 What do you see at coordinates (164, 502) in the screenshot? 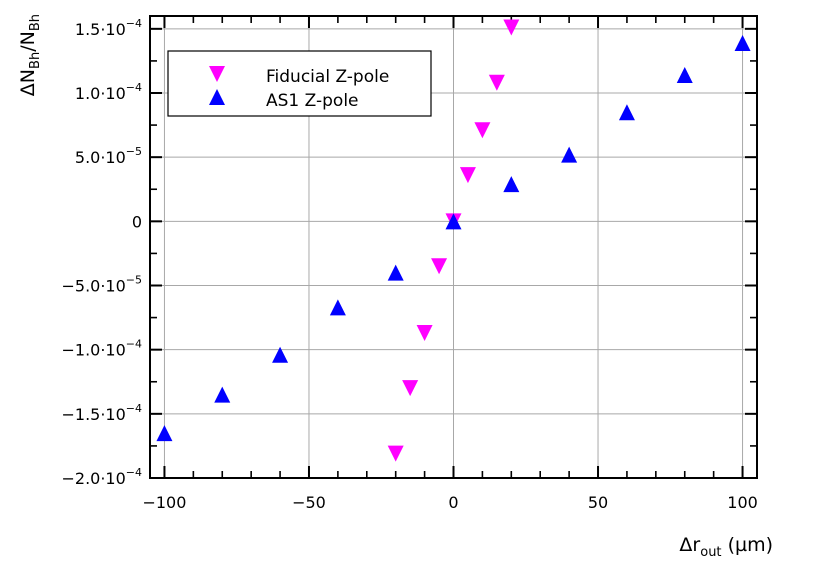
I see `x-tick-label: −100` at bounding box center [164, 502].